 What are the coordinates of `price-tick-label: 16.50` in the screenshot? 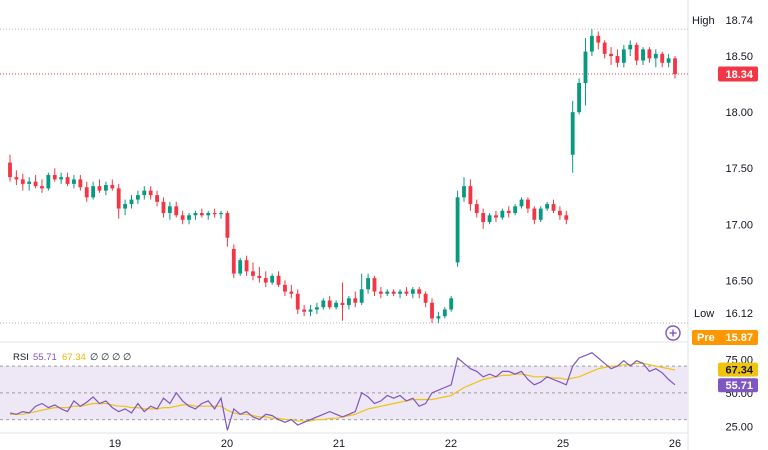 It's located at (739, 281).